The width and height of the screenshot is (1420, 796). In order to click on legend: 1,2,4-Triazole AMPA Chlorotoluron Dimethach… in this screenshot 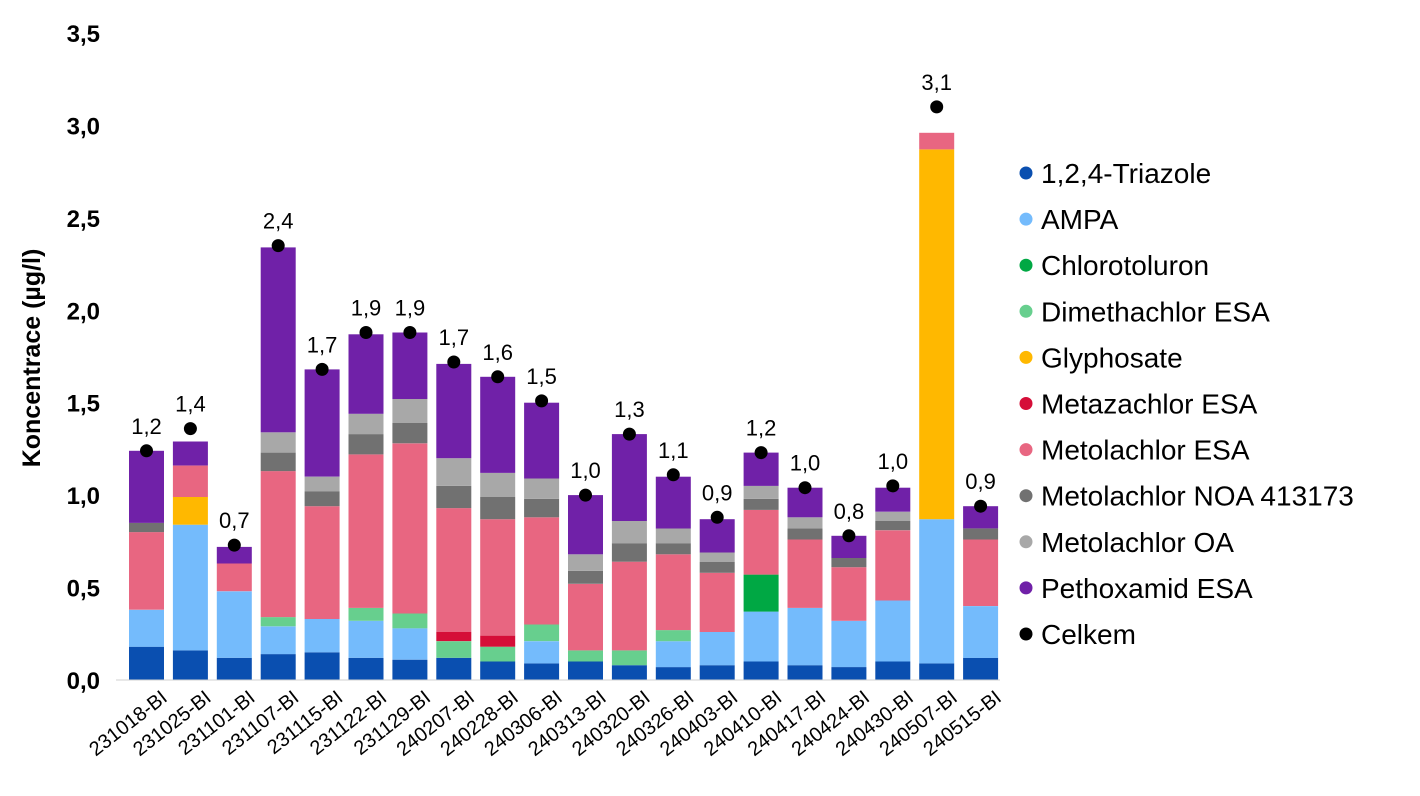, I will do `click(1186, 404)`.